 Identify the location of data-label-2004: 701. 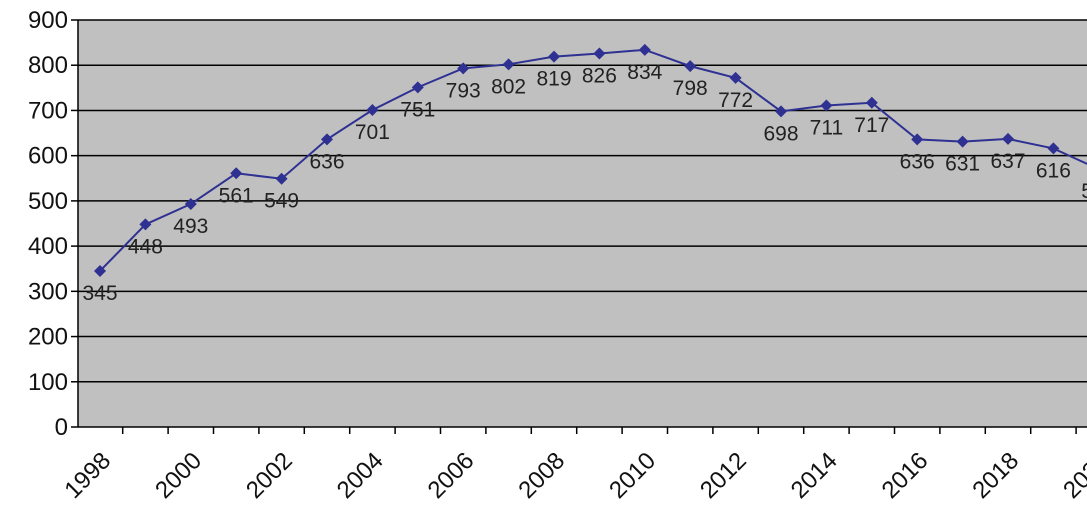
(372, 132).